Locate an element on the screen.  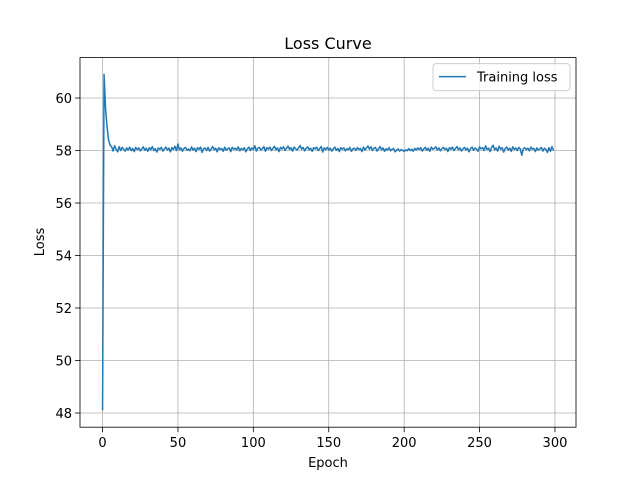
y-tick-label: 58 is located at coordinates (63, 152).